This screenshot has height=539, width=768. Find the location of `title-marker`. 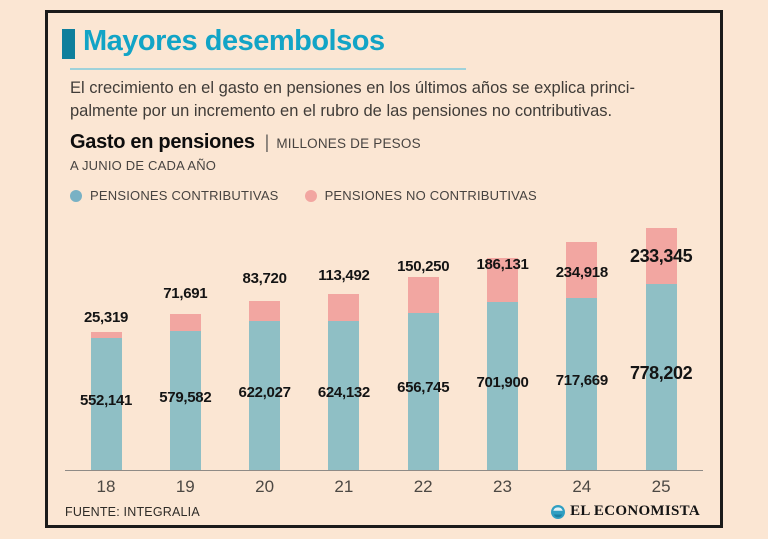

title-marker is located at coordinates (68, 44).